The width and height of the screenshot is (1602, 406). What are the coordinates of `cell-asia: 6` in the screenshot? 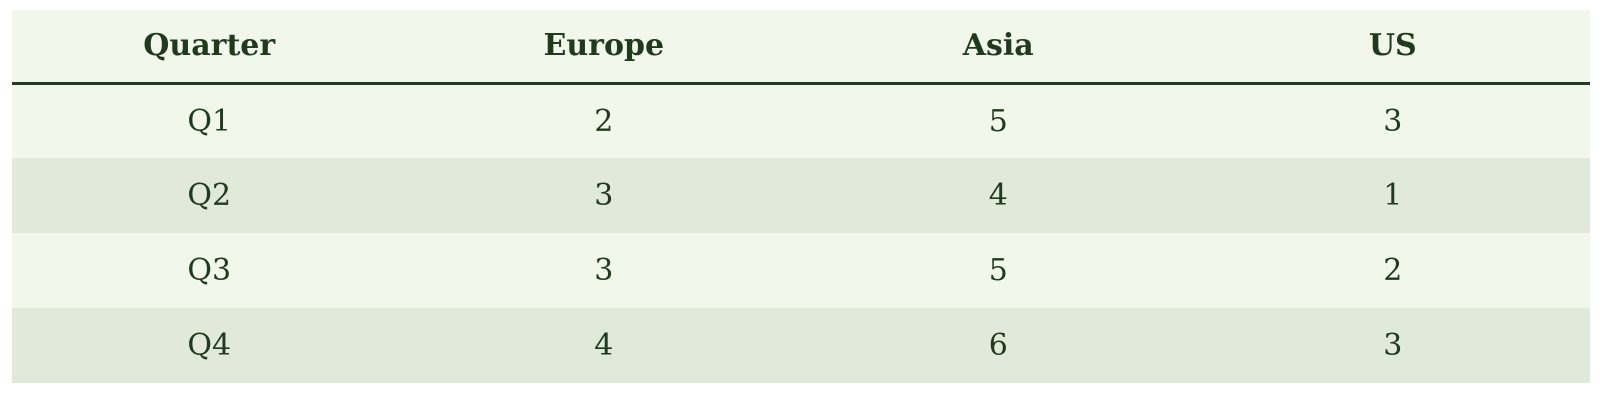 It's located at (998, 345).